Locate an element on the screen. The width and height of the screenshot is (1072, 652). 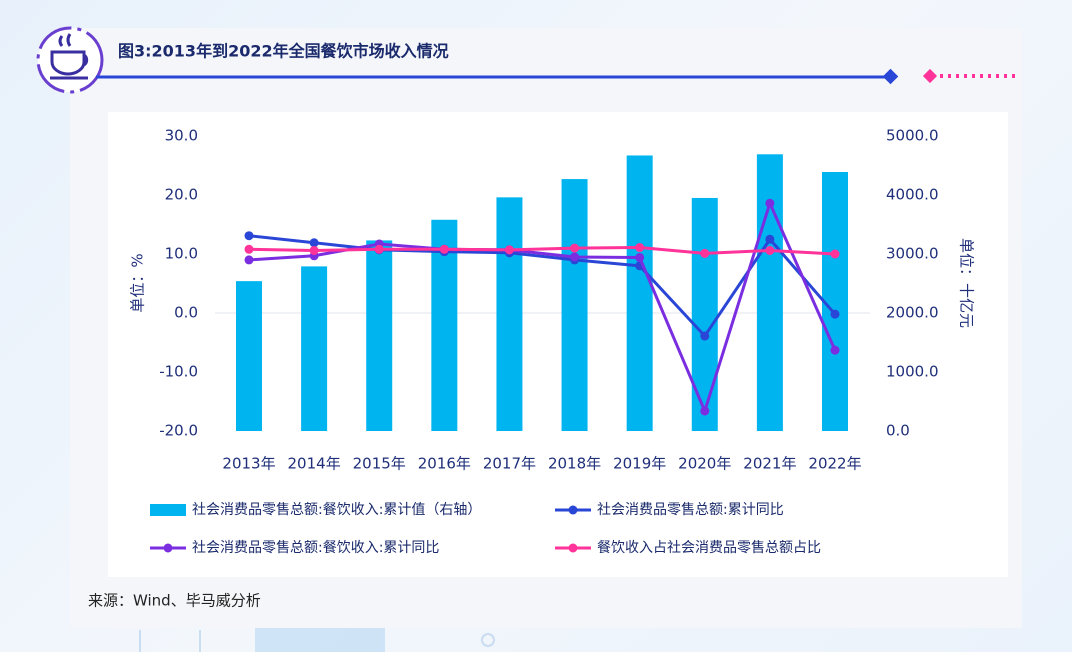
x-tick-label: 2014年 is located at coordinates (314, 464).